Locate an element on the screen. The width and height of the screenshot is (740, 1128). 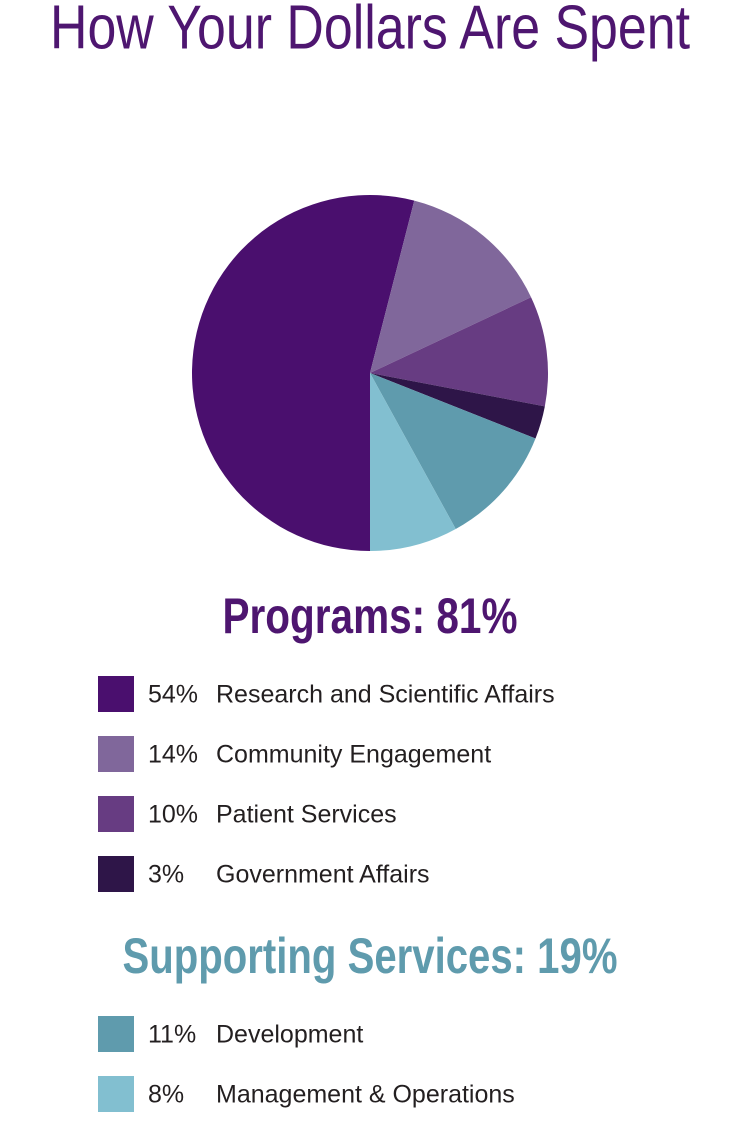
legend-value: 8% is located at coordinates (166, 1095).